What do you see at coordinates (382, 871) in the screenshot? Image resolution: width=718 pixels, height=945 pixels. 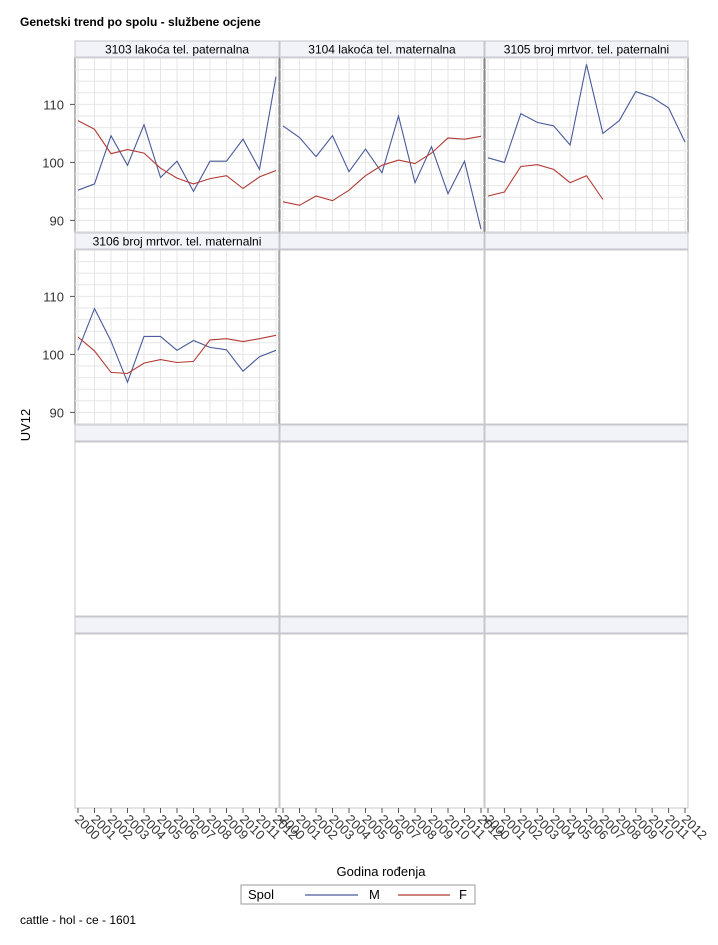 I see `x-axis-title: Godina rođenja` at bounding box center [382, 871].